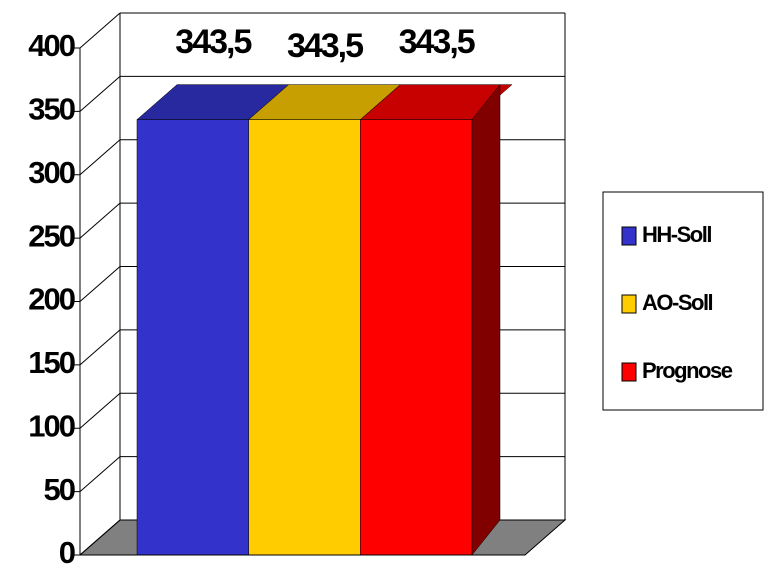 The height and width of the screenshot is (578, 771). Describe the element at coordinates (676, 234) in the screenshot. I see `legend-label: HH-Soll` at that location.